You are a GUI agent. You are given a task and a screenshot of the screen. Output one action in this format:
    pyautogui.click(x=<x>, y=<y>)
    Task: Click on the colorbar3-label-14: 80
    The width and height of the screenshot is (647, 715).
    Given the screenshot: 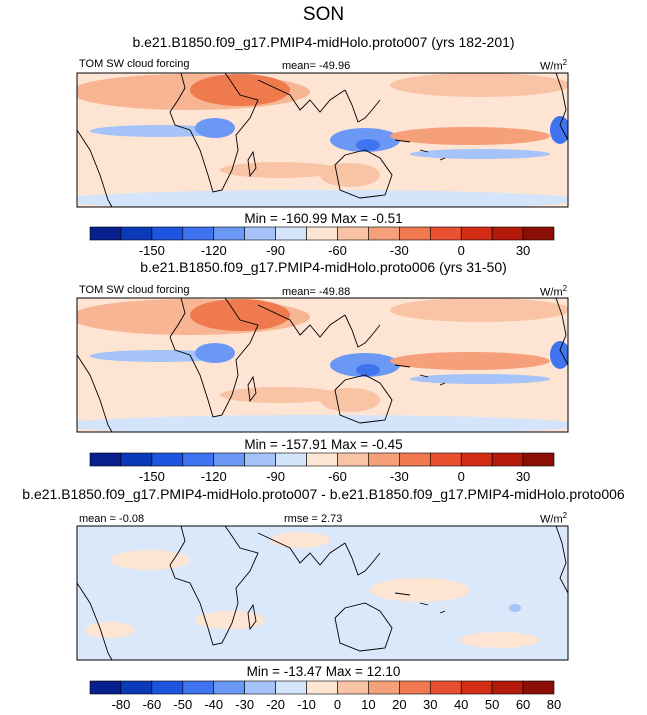 What is the action you would take?
    pyautogui.click(x=554, y=704)
    